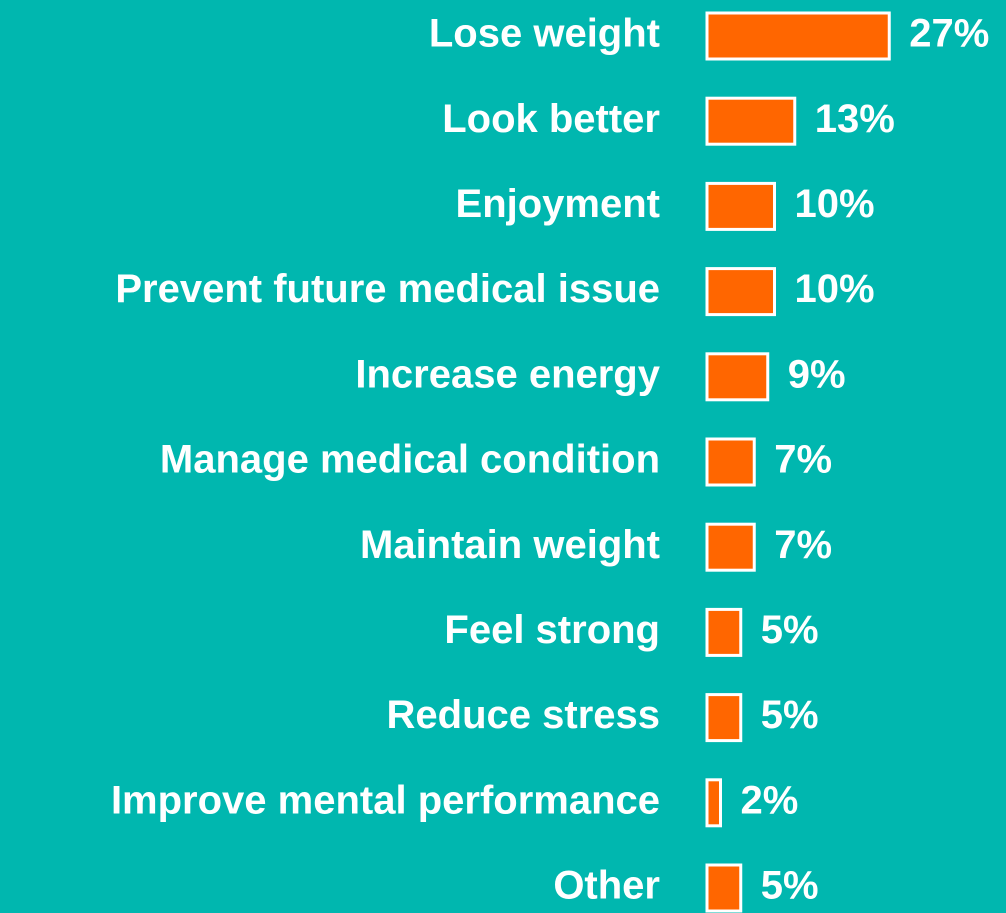  I want to click on category-label: Look better, so click(551, 119).